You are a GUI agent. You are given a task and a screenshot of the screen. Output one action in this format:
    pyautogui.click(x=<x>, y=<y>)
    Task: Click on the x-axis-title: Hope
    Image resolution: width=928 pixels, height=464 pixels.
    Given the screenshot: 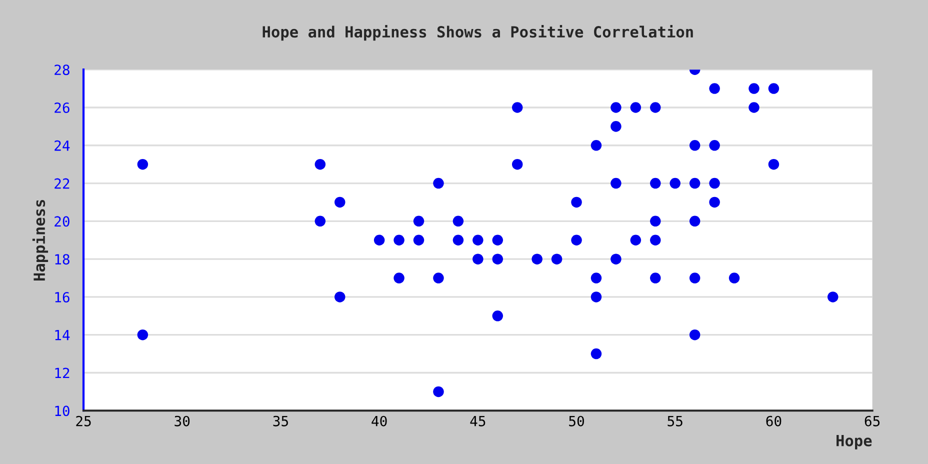 What is the action you would take?
    pyautogui.click(x=854, y=442)
    